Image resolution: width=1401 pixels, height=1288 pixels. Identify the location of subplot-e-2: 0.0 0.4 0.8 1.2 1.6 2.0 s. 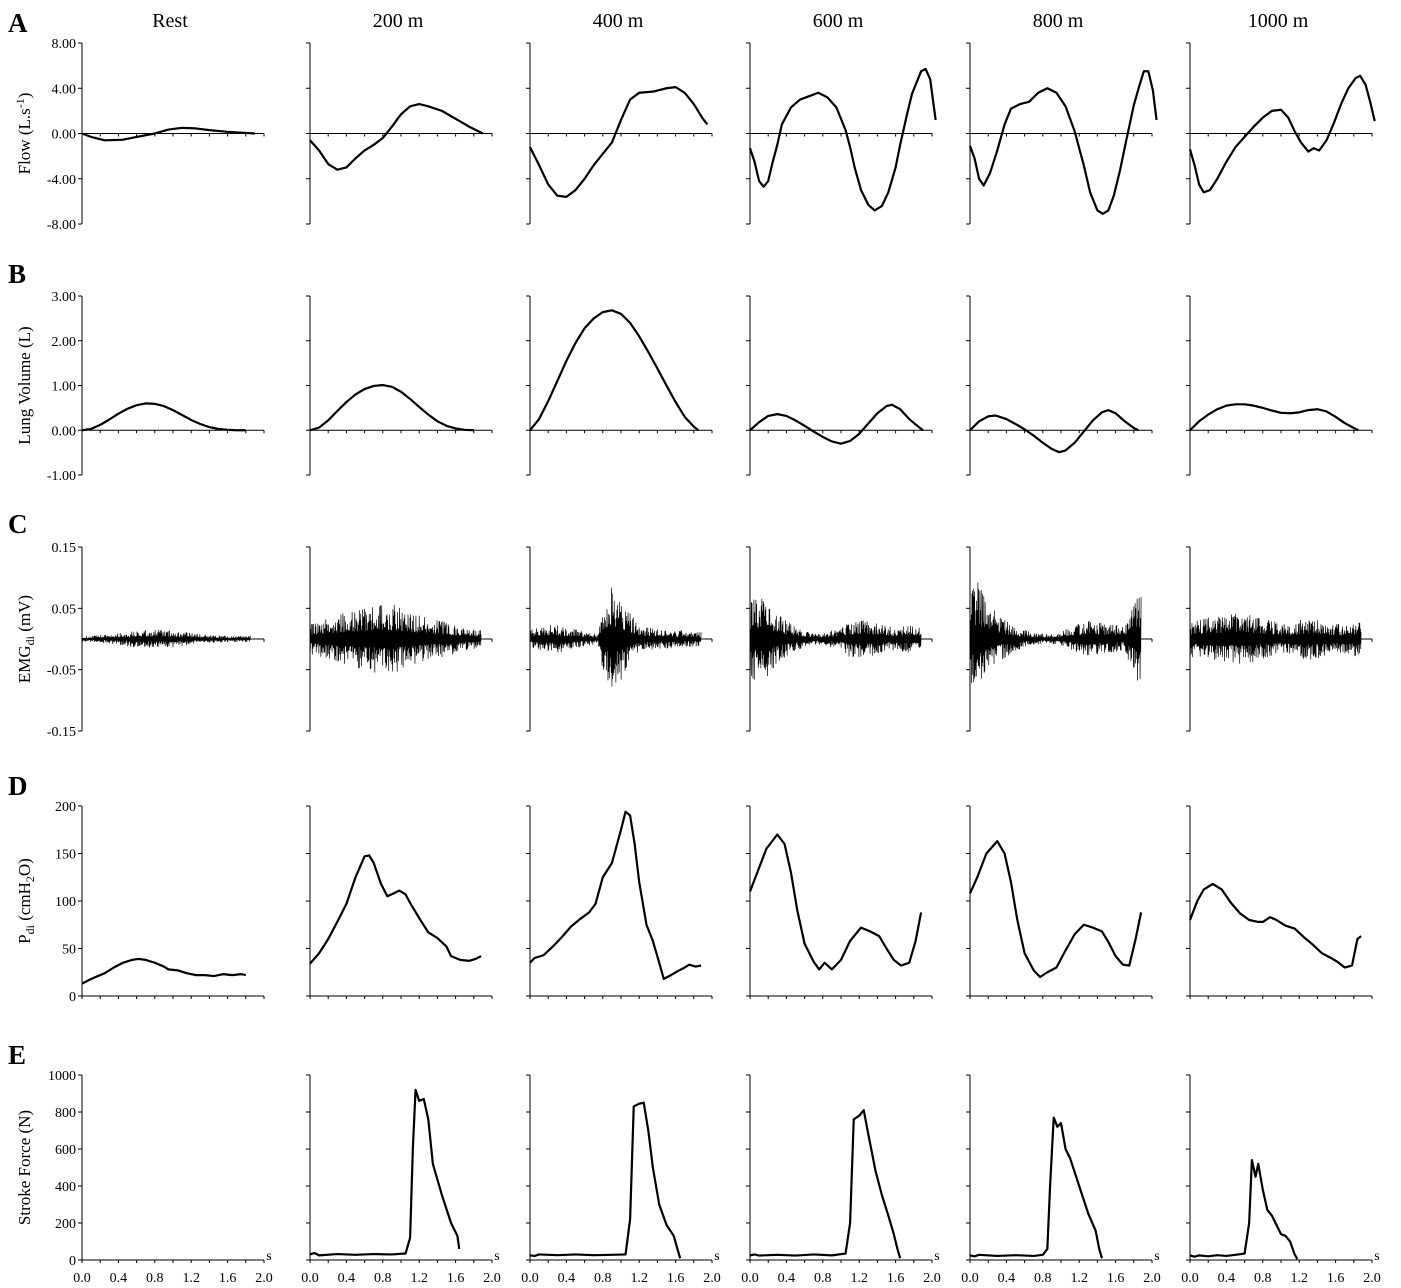
(621, 1180).